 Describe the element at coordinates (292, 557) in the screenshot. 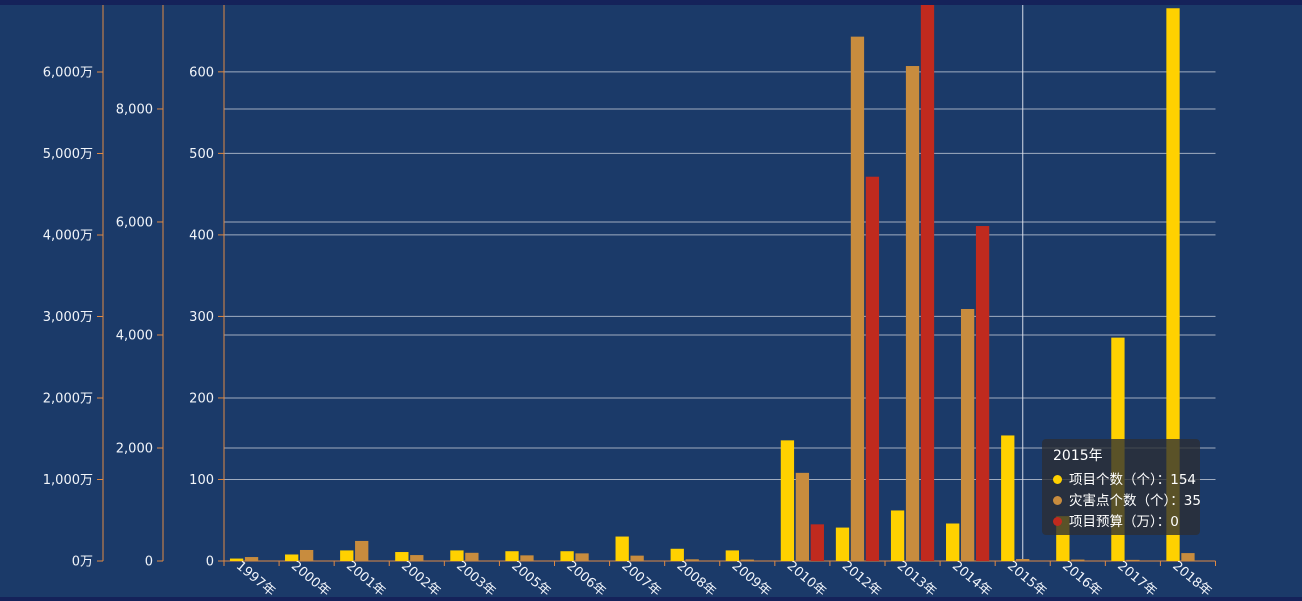

I see `bar-2000年-series0` at that location.